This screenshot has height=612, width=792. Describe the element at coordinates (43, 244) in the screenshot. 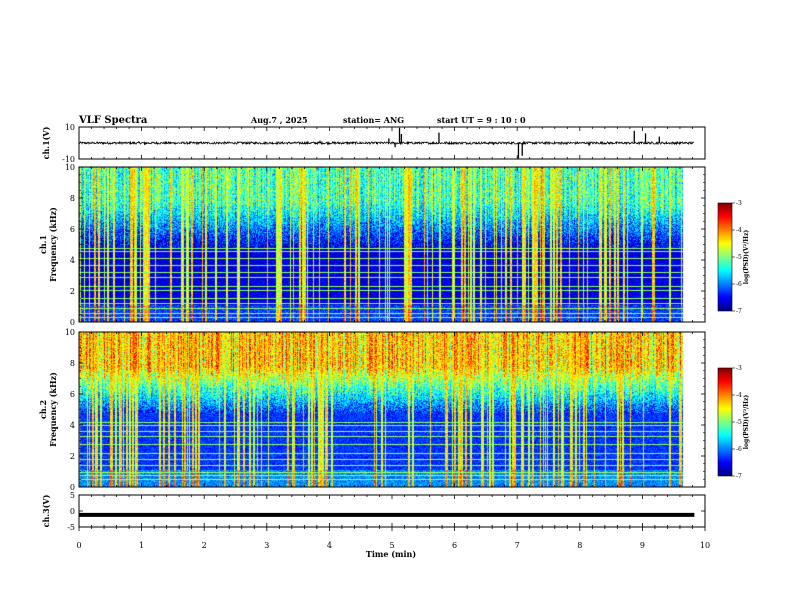

I see `y-axis-title-line: ch.1` at that location.